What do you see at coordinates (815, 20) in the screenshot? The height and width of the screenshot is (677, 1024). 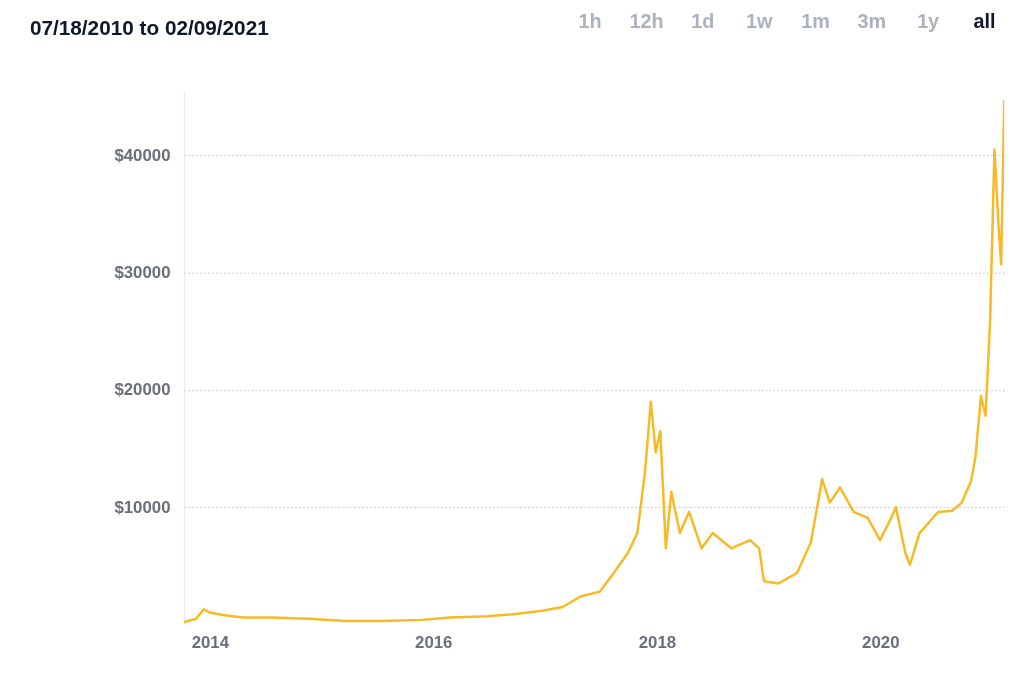 I see `text: 1m` at bounding box center [815, 20].